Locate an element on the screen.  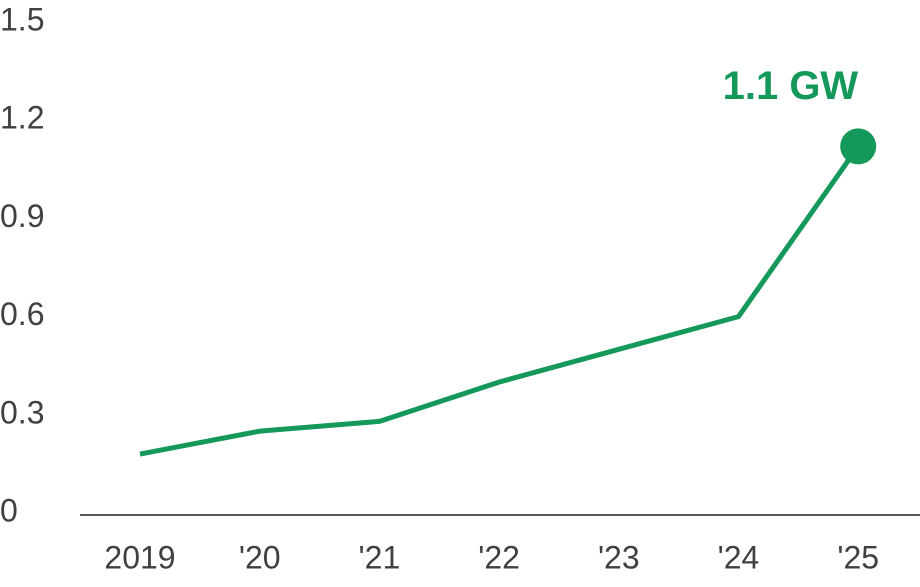
x-tick-label: '21 is located at coordinates (380, 557).